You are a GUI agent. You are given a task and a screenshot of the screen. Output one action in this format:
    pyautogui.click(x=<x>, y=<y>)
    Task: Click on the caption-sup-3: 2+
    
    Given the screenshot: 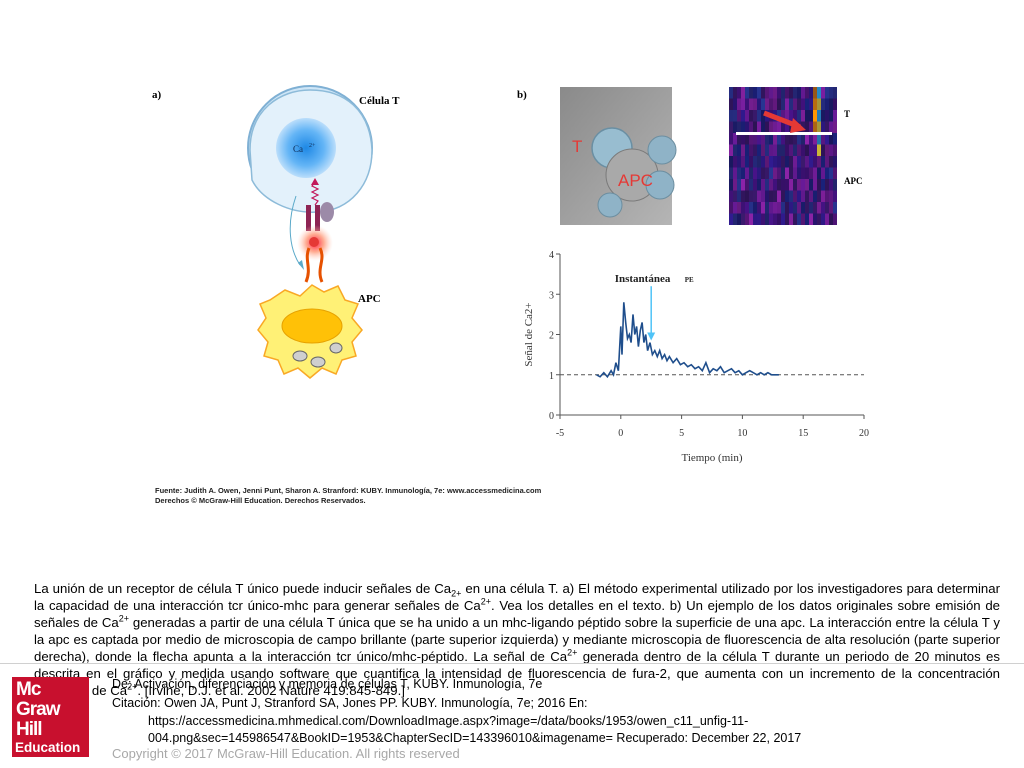 What is the action you would take?
    pyautogui.click(x=123, y=618)
    